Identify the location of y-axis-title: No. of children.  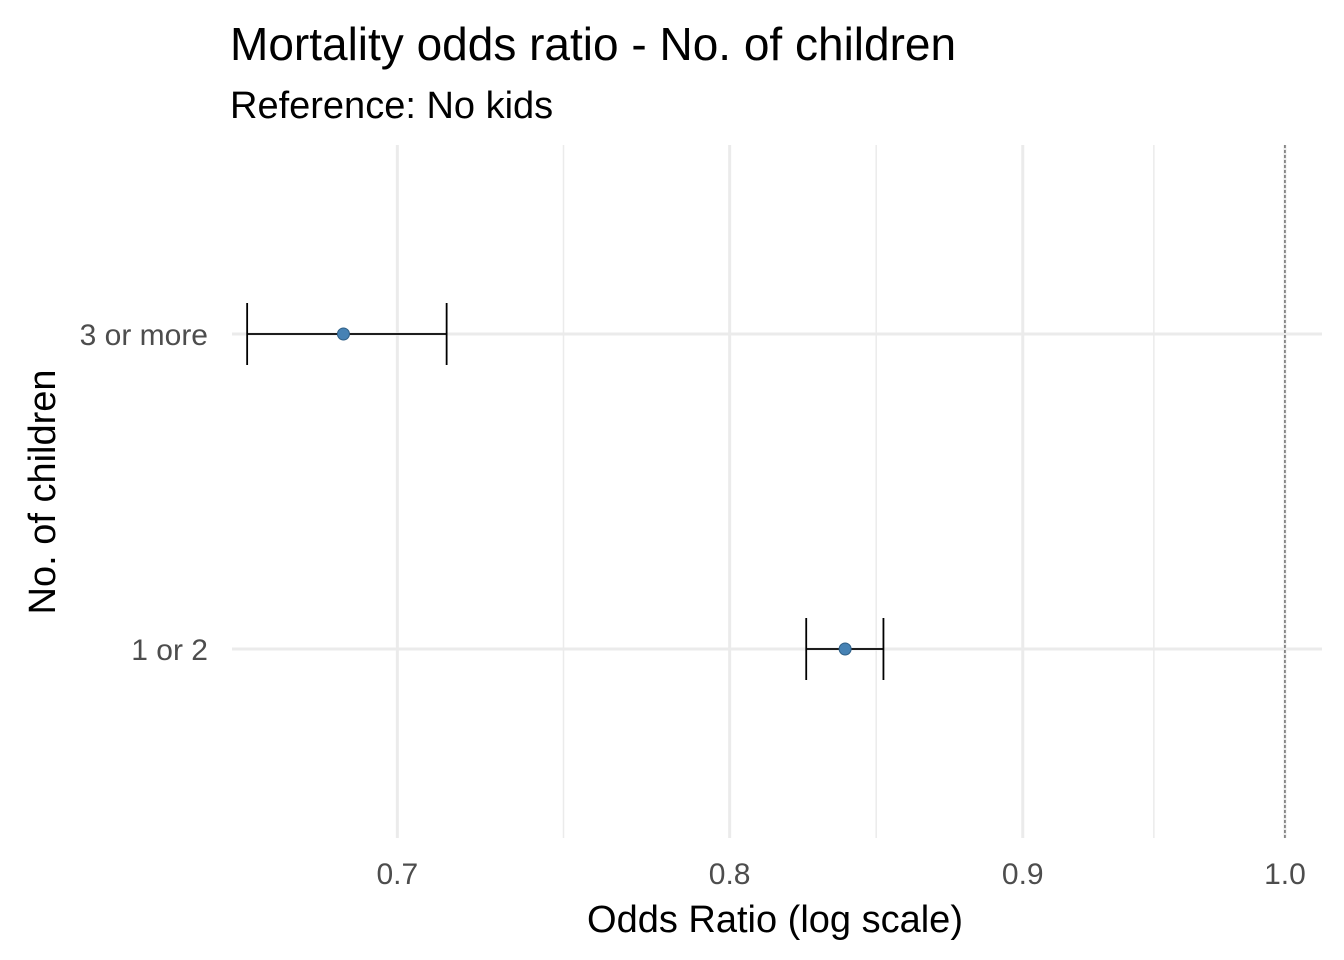
(43, 491).